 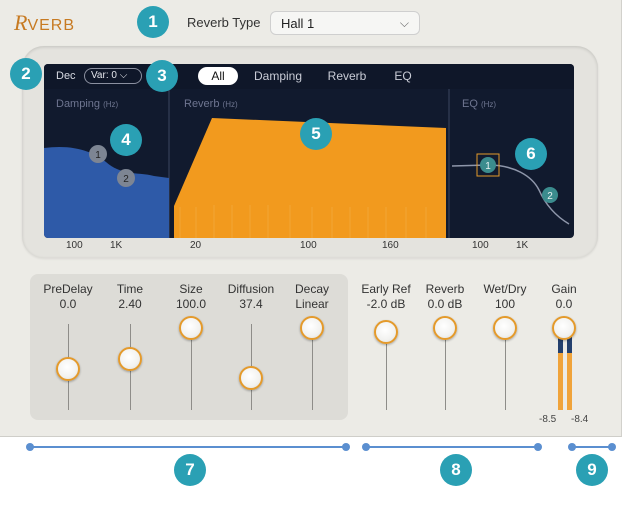 What do you see at coordinates (68, 369) in the screenshot?
I see `predelay-slider-knob` at bounding box center [68, 369].